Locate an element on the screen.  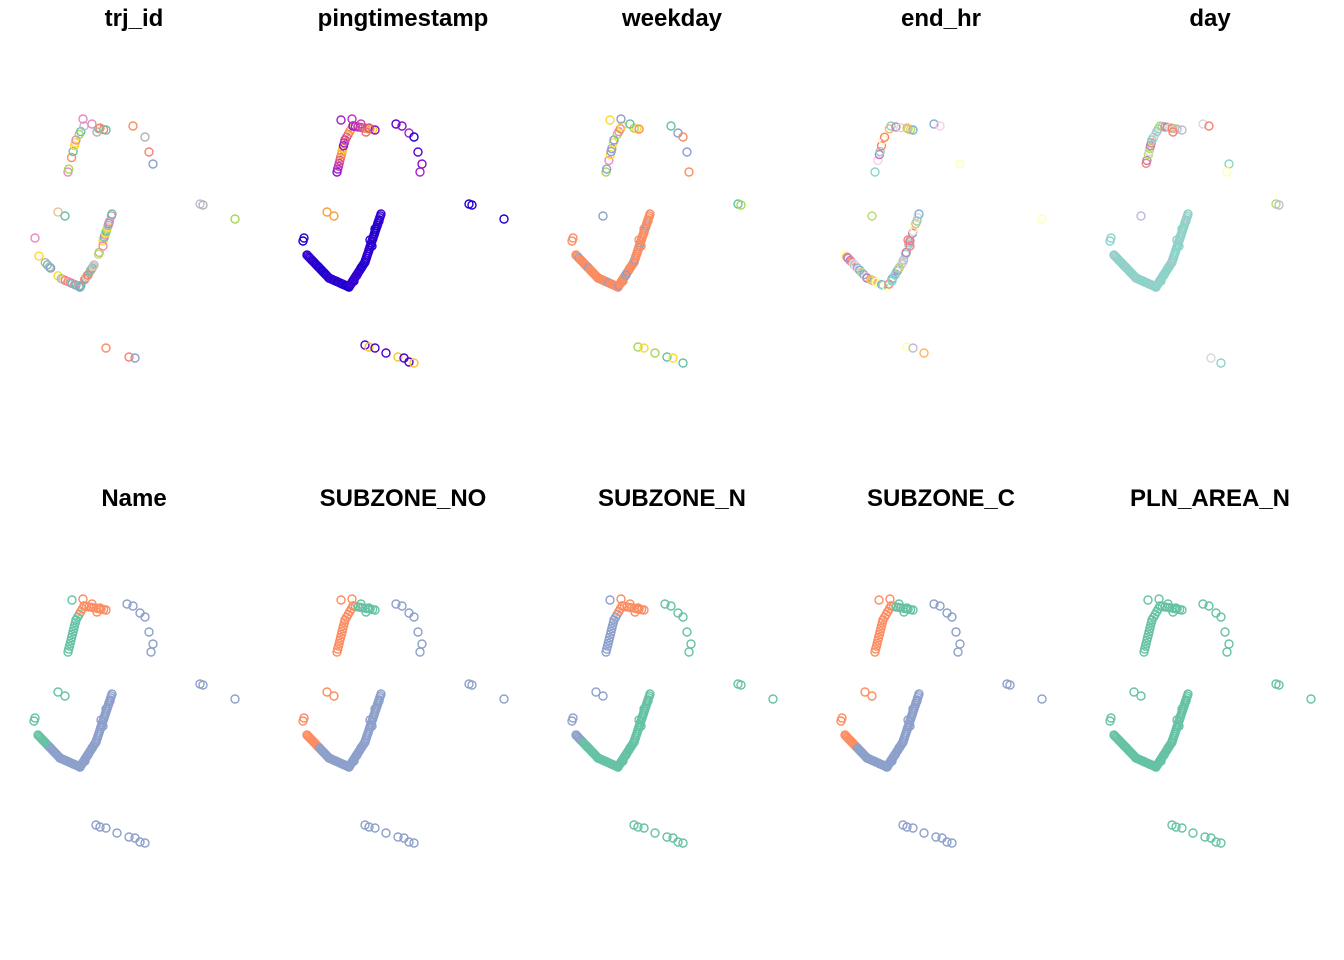
panel-title: SUBZONE_C is located at coordinates (941, 498).